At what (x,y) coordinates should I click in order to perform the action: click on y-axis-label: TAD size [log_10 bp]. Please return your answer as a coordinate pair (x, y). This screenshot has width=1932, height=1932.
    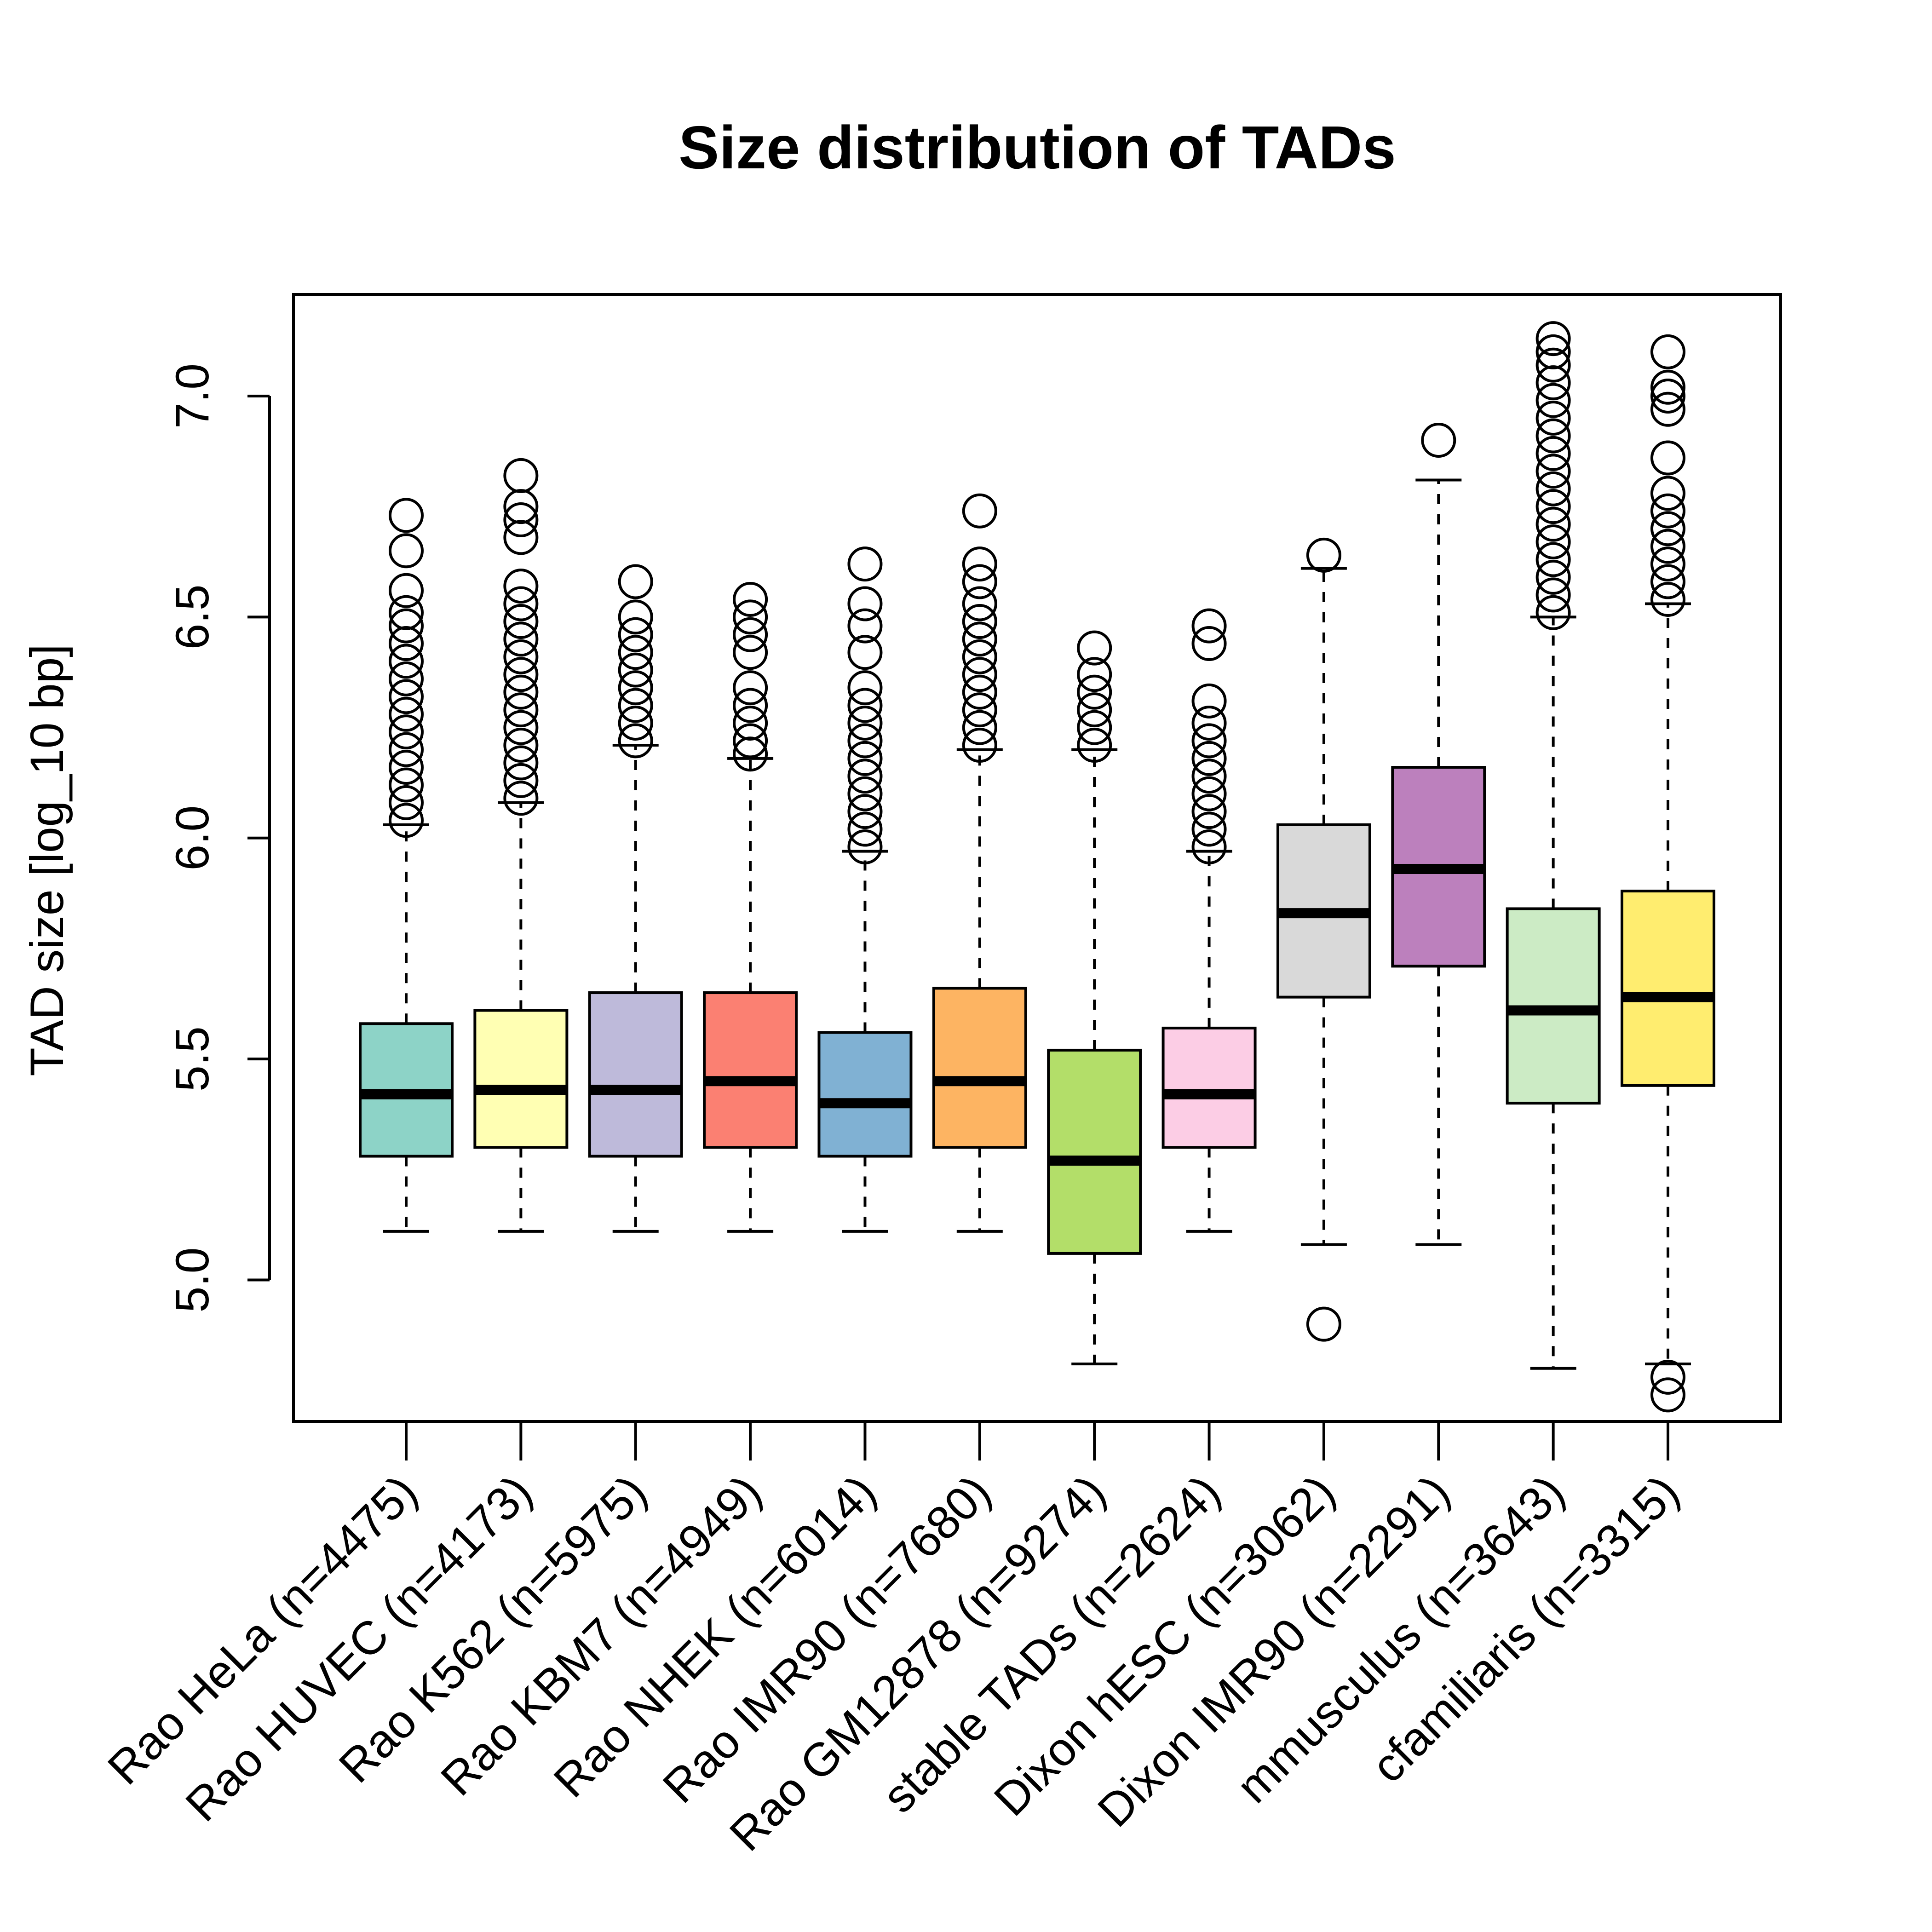
    Looking at the image, I should click on (47, 860).